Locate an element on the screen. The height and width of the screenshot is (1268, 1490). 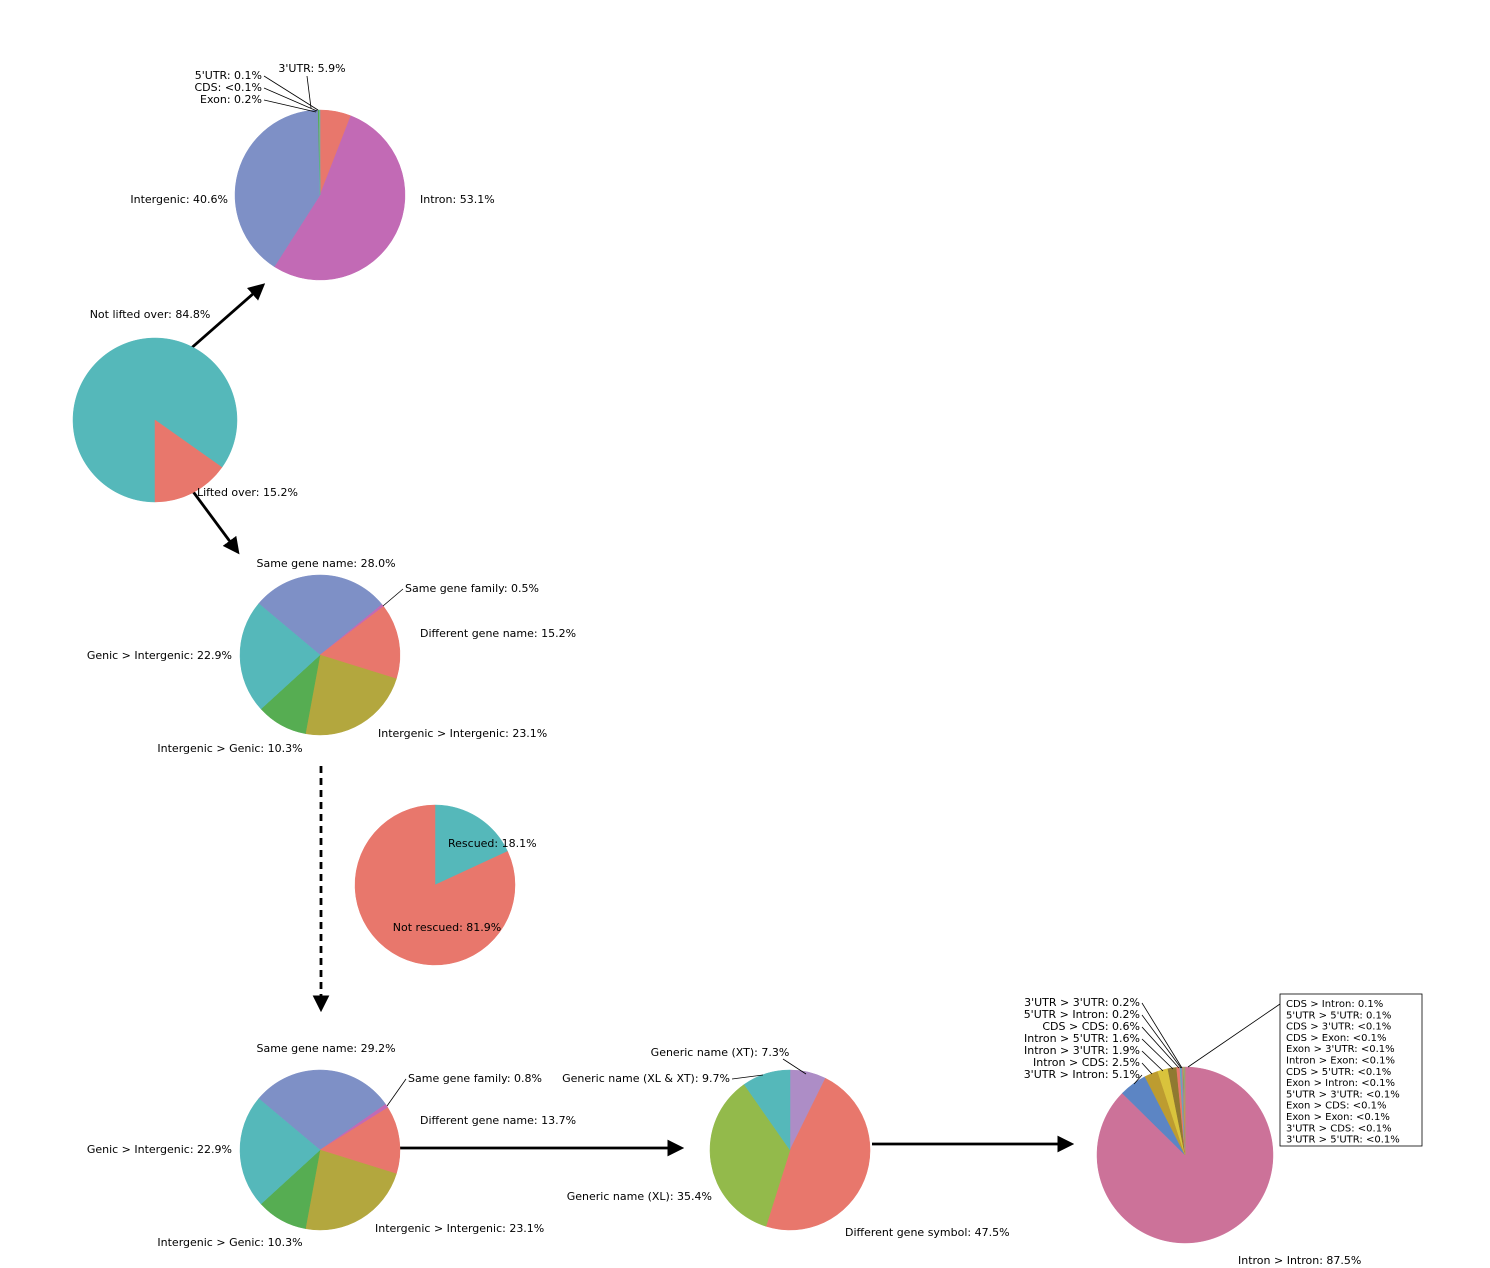
legend-item: CDS > 3'UTR: <0.1% is located at coordinates (1338, 1027).